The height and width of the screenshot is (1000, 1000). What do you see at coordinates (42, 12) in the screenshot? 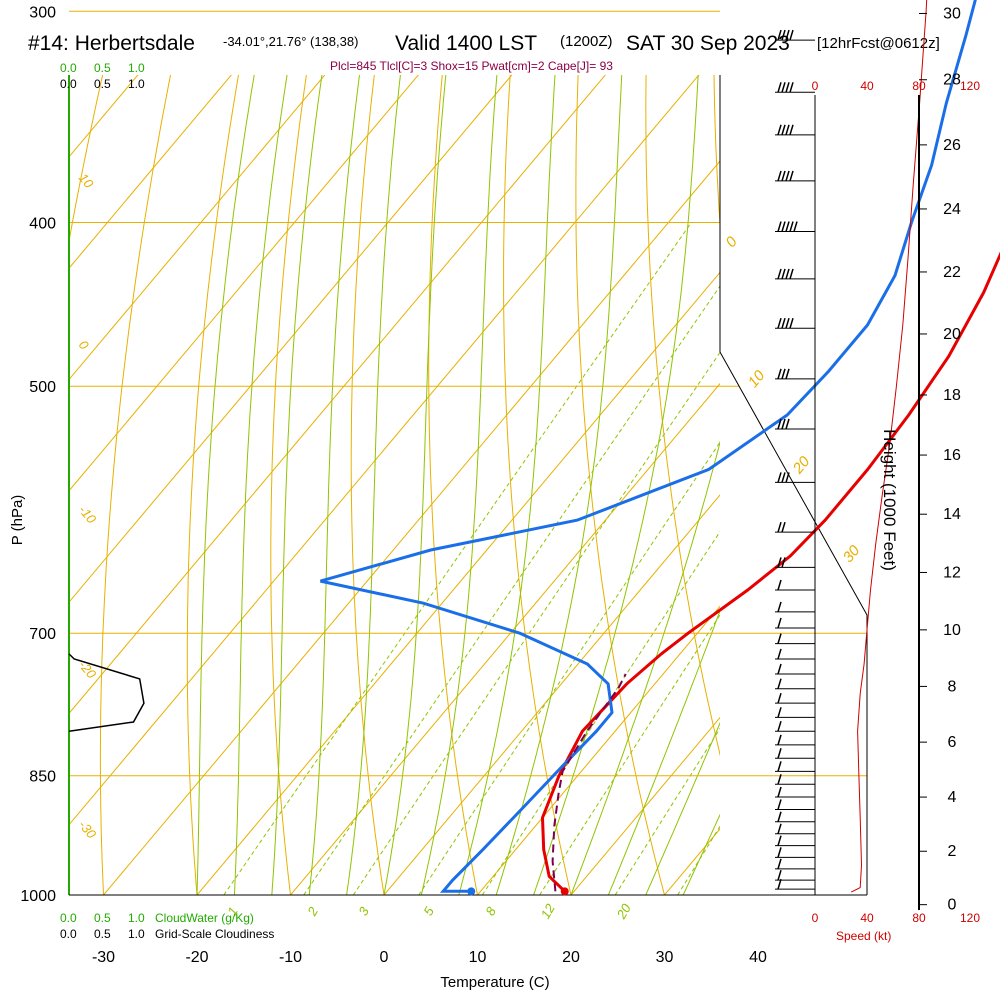
I see `pressure-tick-label: 300` at bounding box center [42, 12].